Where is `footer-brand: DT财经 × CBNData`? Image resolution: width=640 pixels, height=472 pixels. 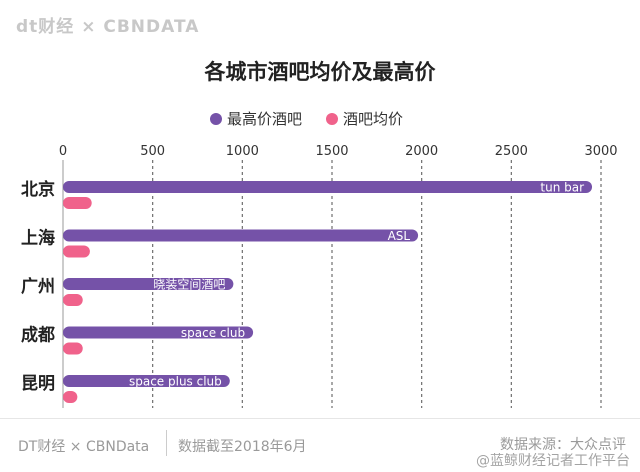
footer-brand: DT财经 × CBNData is located at coordinates (84, 447).